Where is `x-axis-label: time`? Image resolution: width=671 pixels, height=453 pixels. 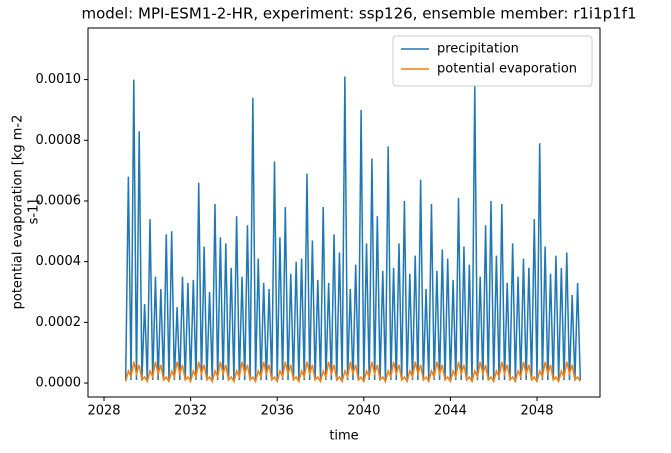
x-axis-label: time is located at coordinates (343, 436).